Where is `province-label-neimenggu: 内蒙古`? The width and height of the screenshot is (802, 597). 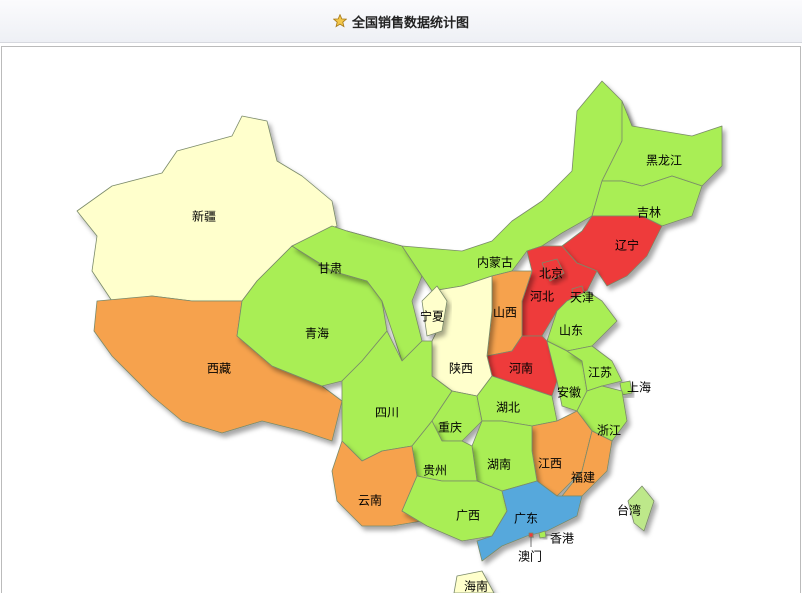 province-label-neimenggu: 内蒙古 is located at coordinates (495, 262).